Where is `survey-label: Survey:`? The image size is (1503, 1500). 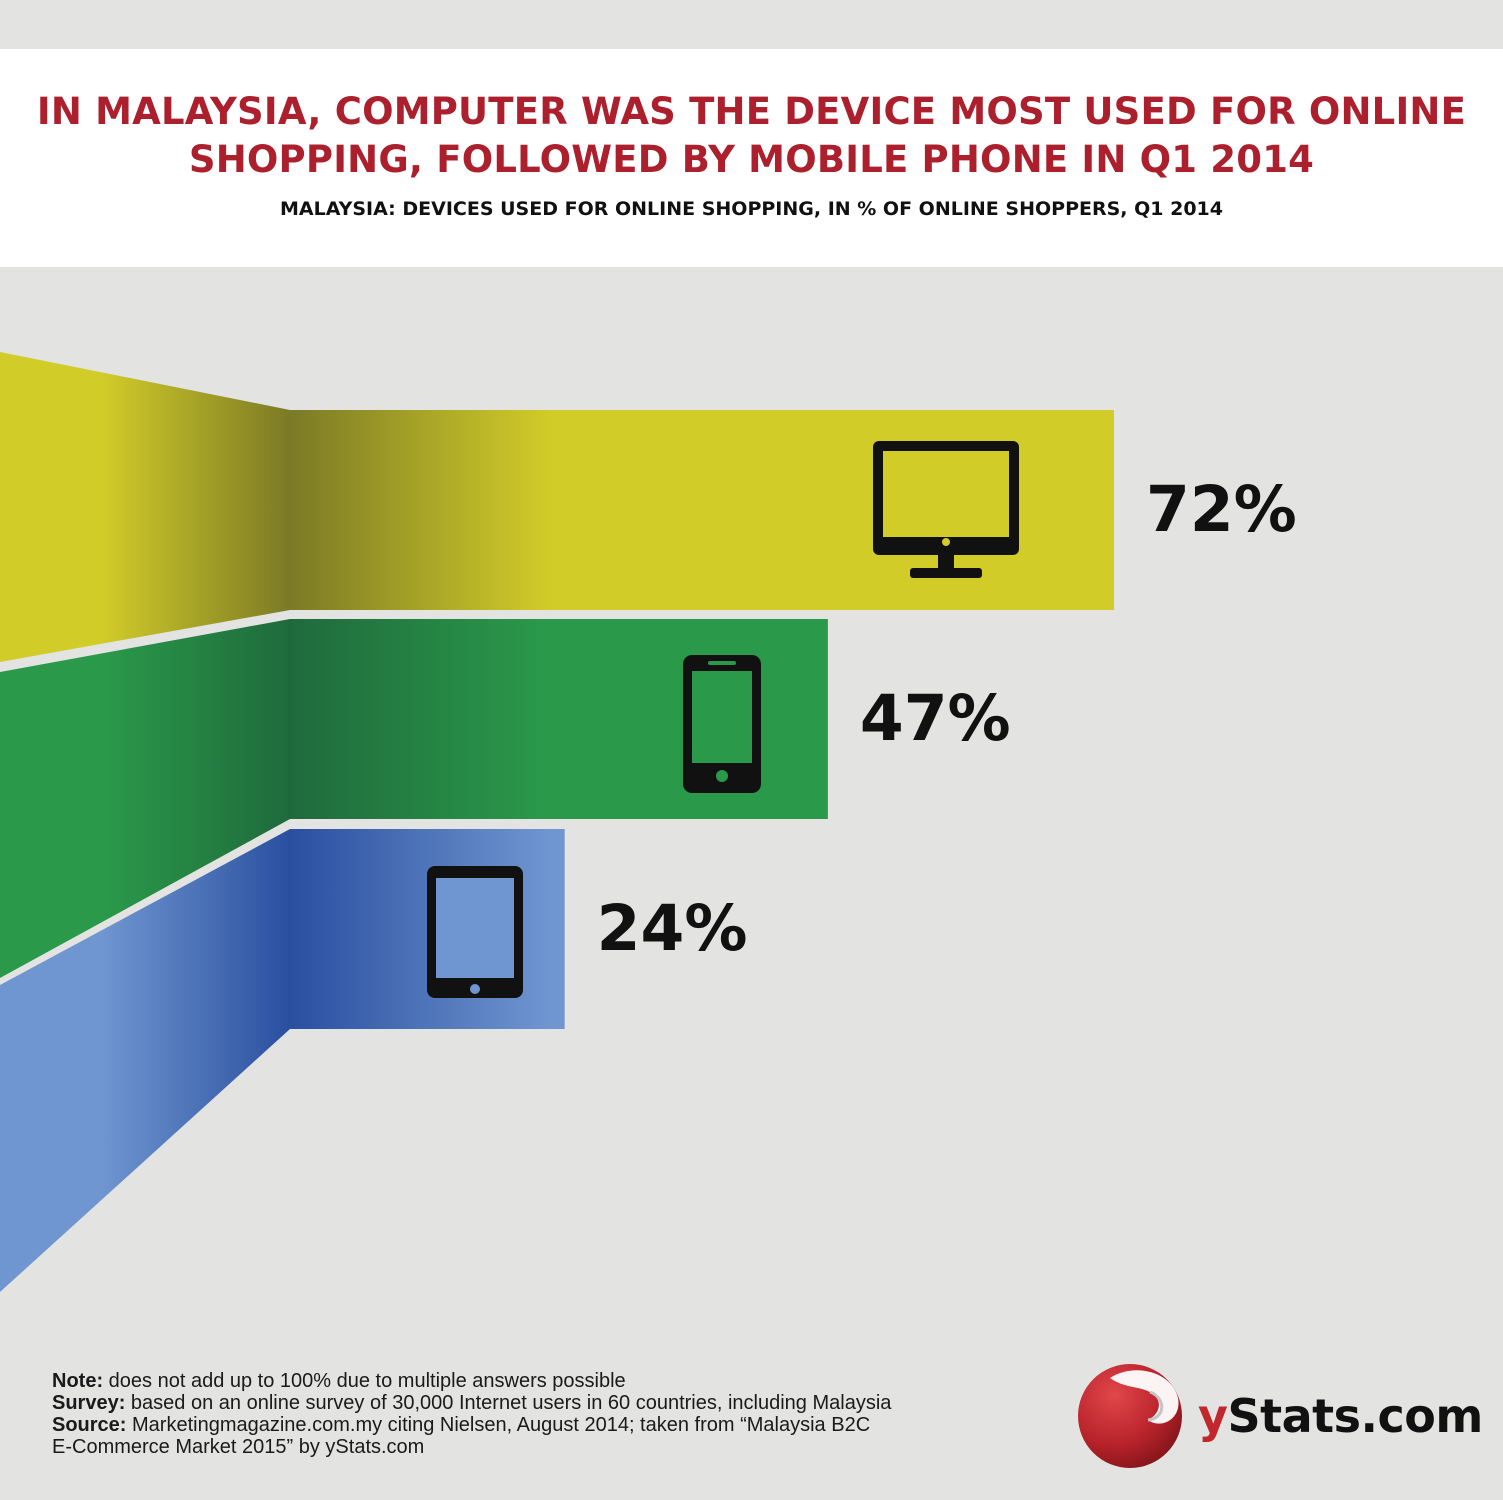
survey-label: Survey: is located at coordinates (89, 1403).